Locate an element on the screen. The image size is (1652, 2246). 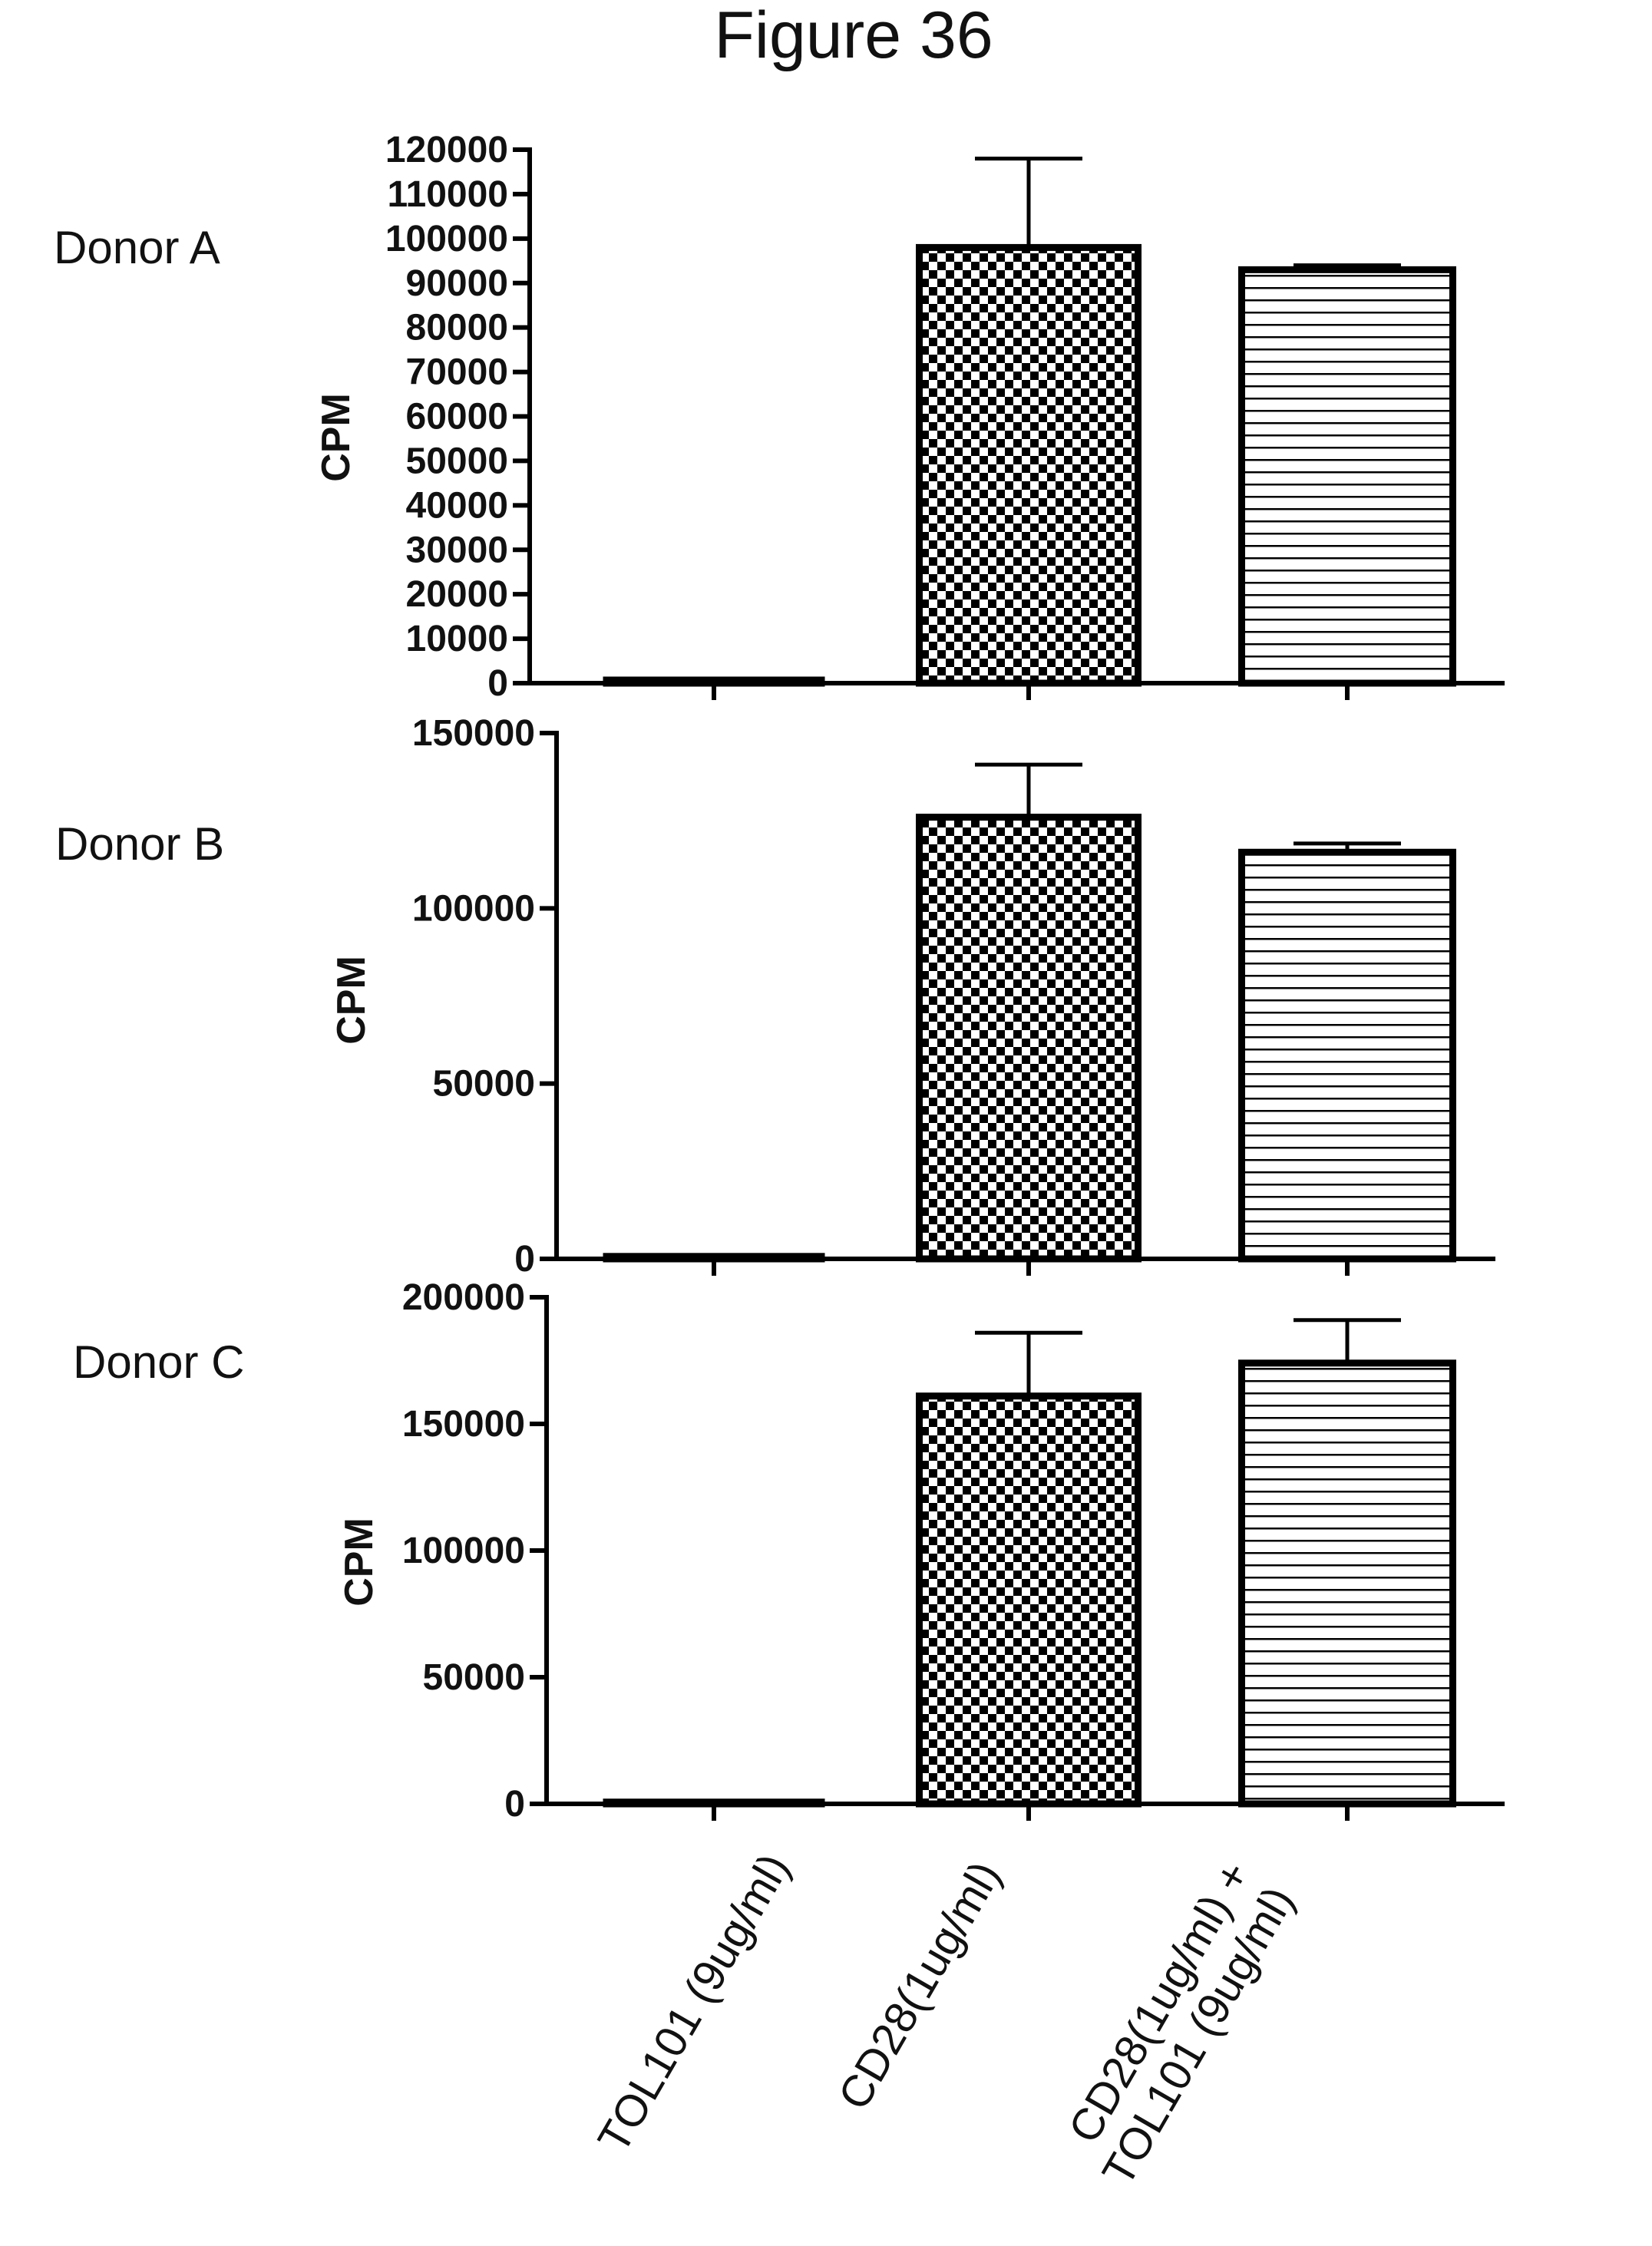
panel-label: Donor B is located at coordinates (139, 844).